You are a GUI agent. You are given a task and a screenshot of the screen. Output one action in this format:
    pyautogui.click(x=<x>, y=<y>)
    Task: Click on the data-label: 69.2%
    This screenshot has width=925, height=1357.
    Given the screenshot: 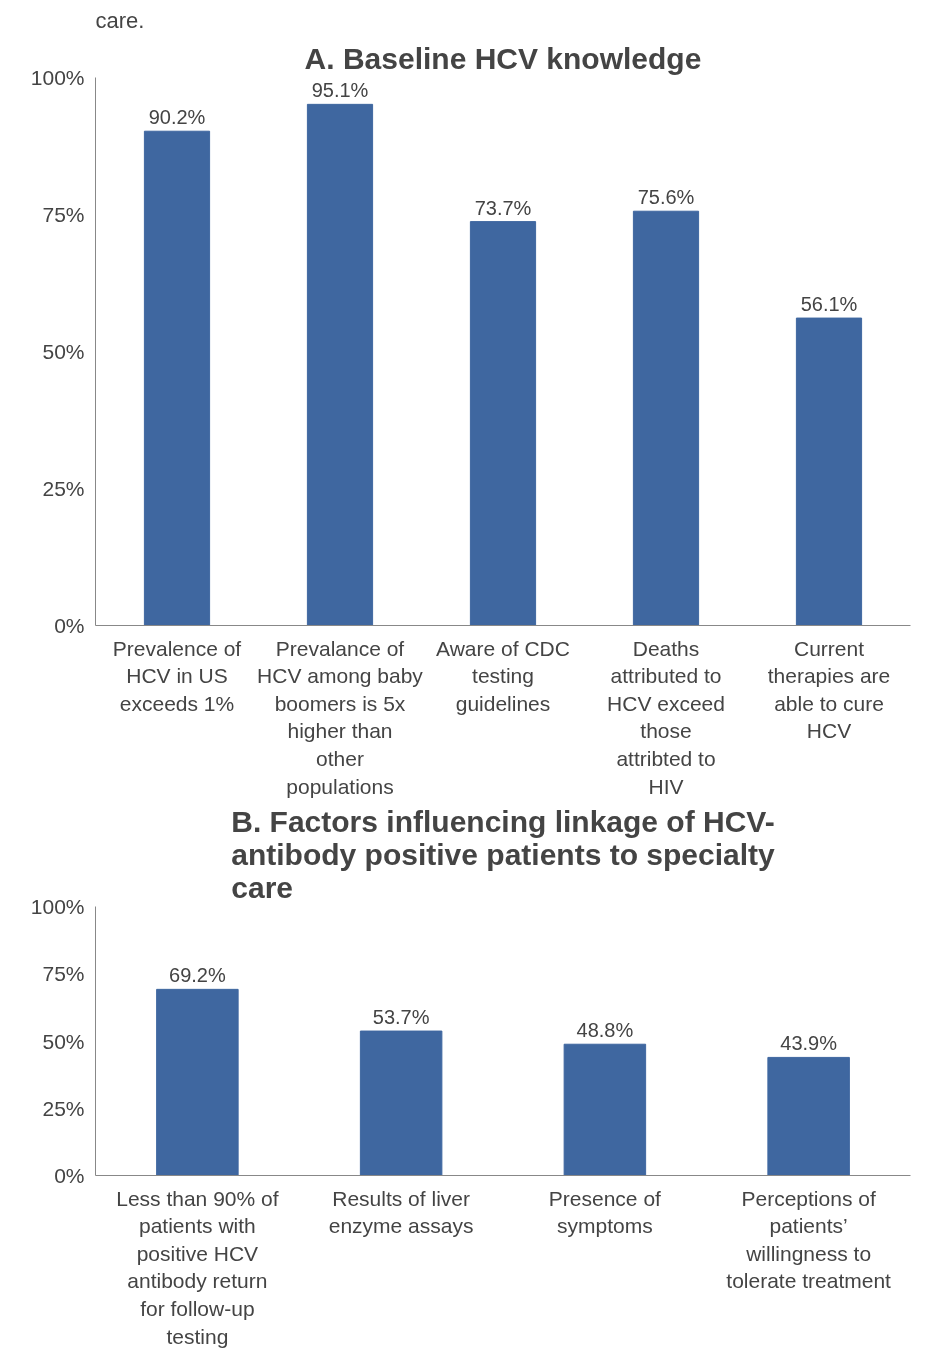 What is the action you would take?
    pyautogui.click(x=197, y=975)
    